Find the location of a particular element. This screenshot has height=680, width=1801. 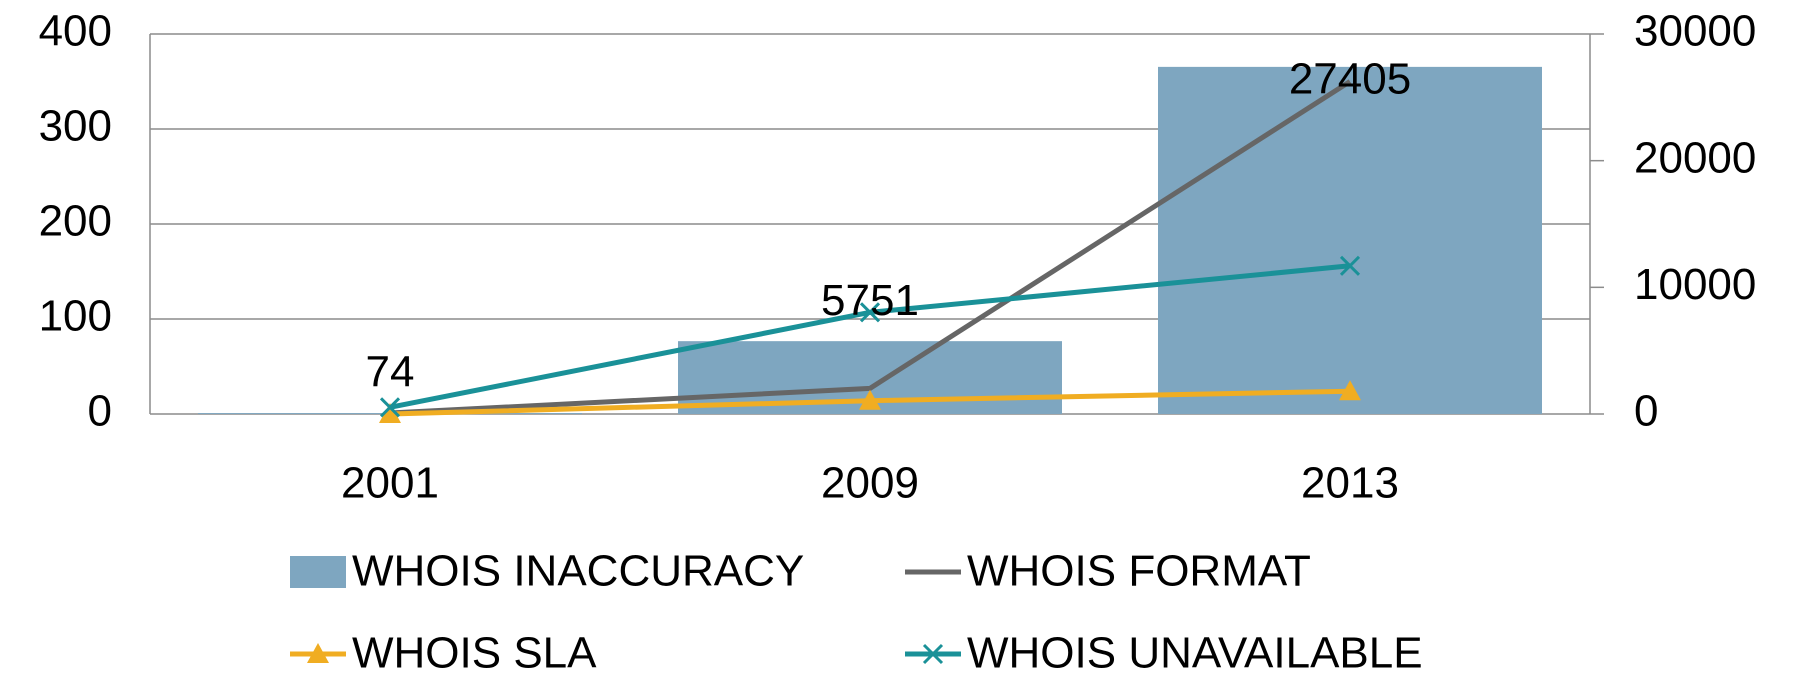

x-tick-label: 2013 is located at coordinates (1350, 483).